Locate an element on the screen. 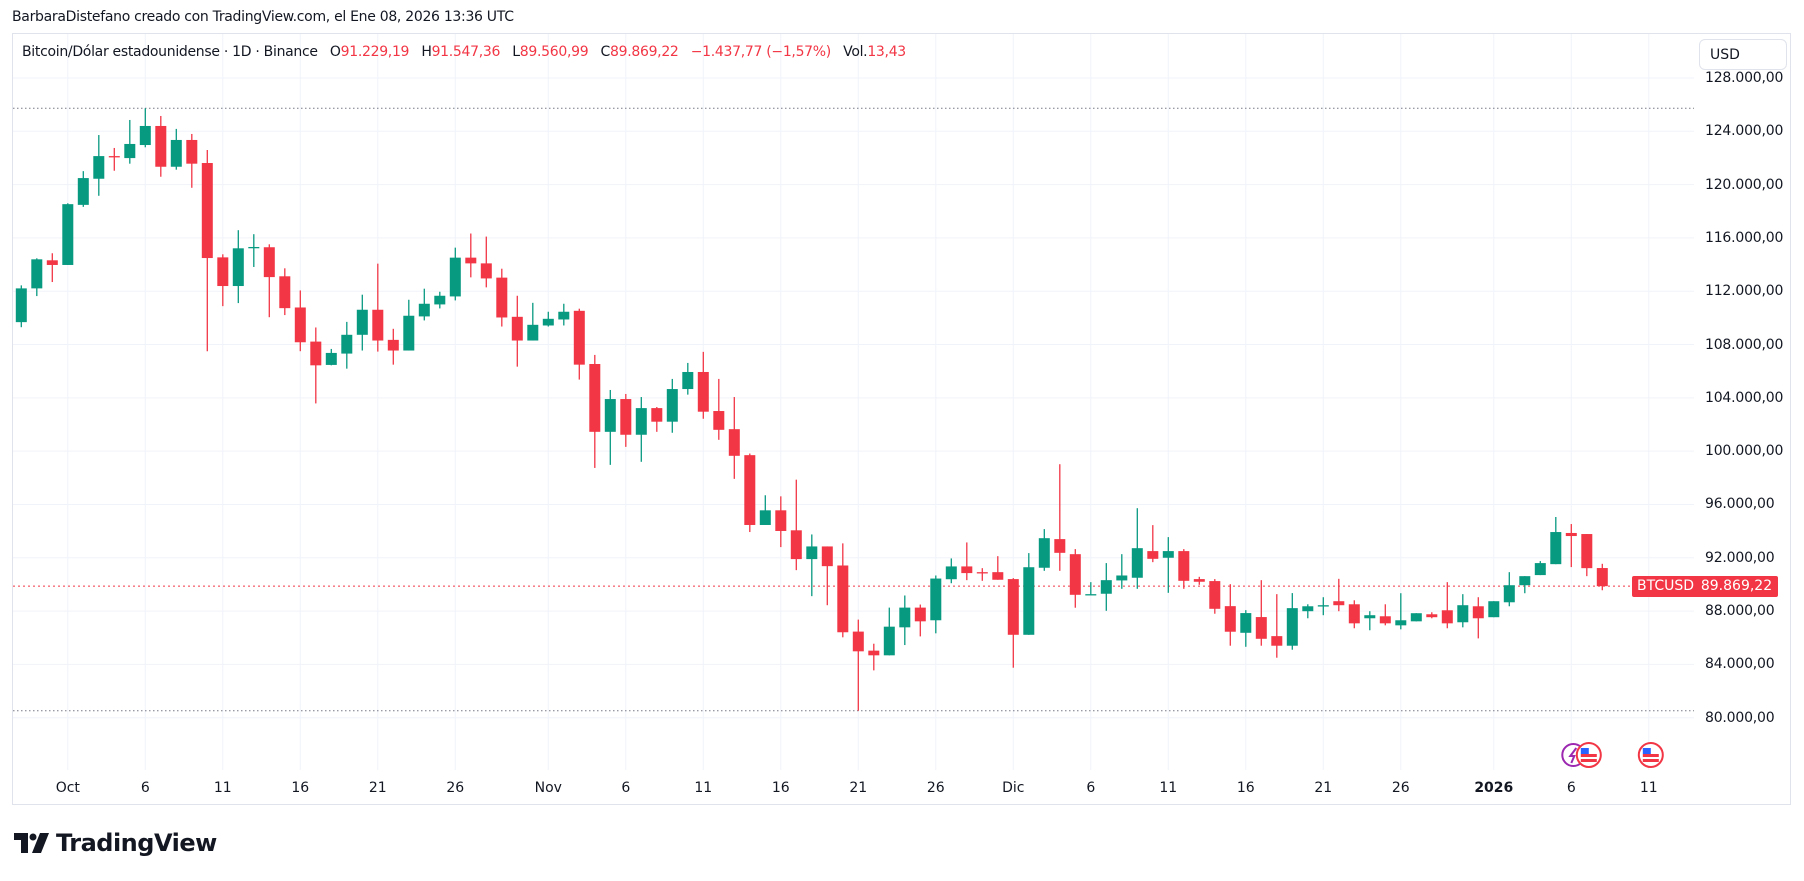 This screenshot has width=1804, height=881. price-tick-label: 92.000,00 is located at coordinates (1740, 557).